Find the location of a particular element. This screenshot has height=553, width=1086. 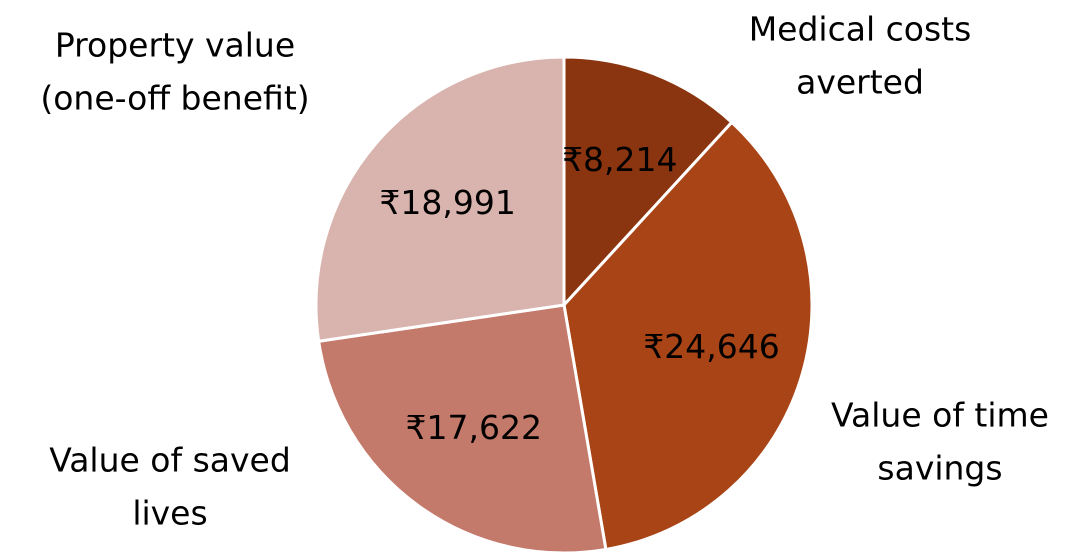

category-label: Value of saved lives is located at coordinates (170, 486).